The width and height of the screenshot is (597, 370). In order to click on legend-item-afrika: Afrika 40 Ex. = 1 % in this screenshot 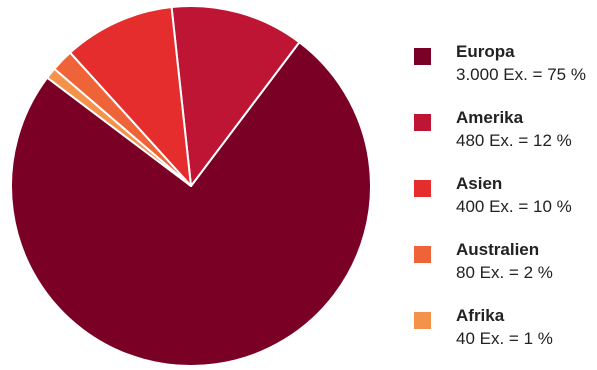, I will do `click(504, 337)`.